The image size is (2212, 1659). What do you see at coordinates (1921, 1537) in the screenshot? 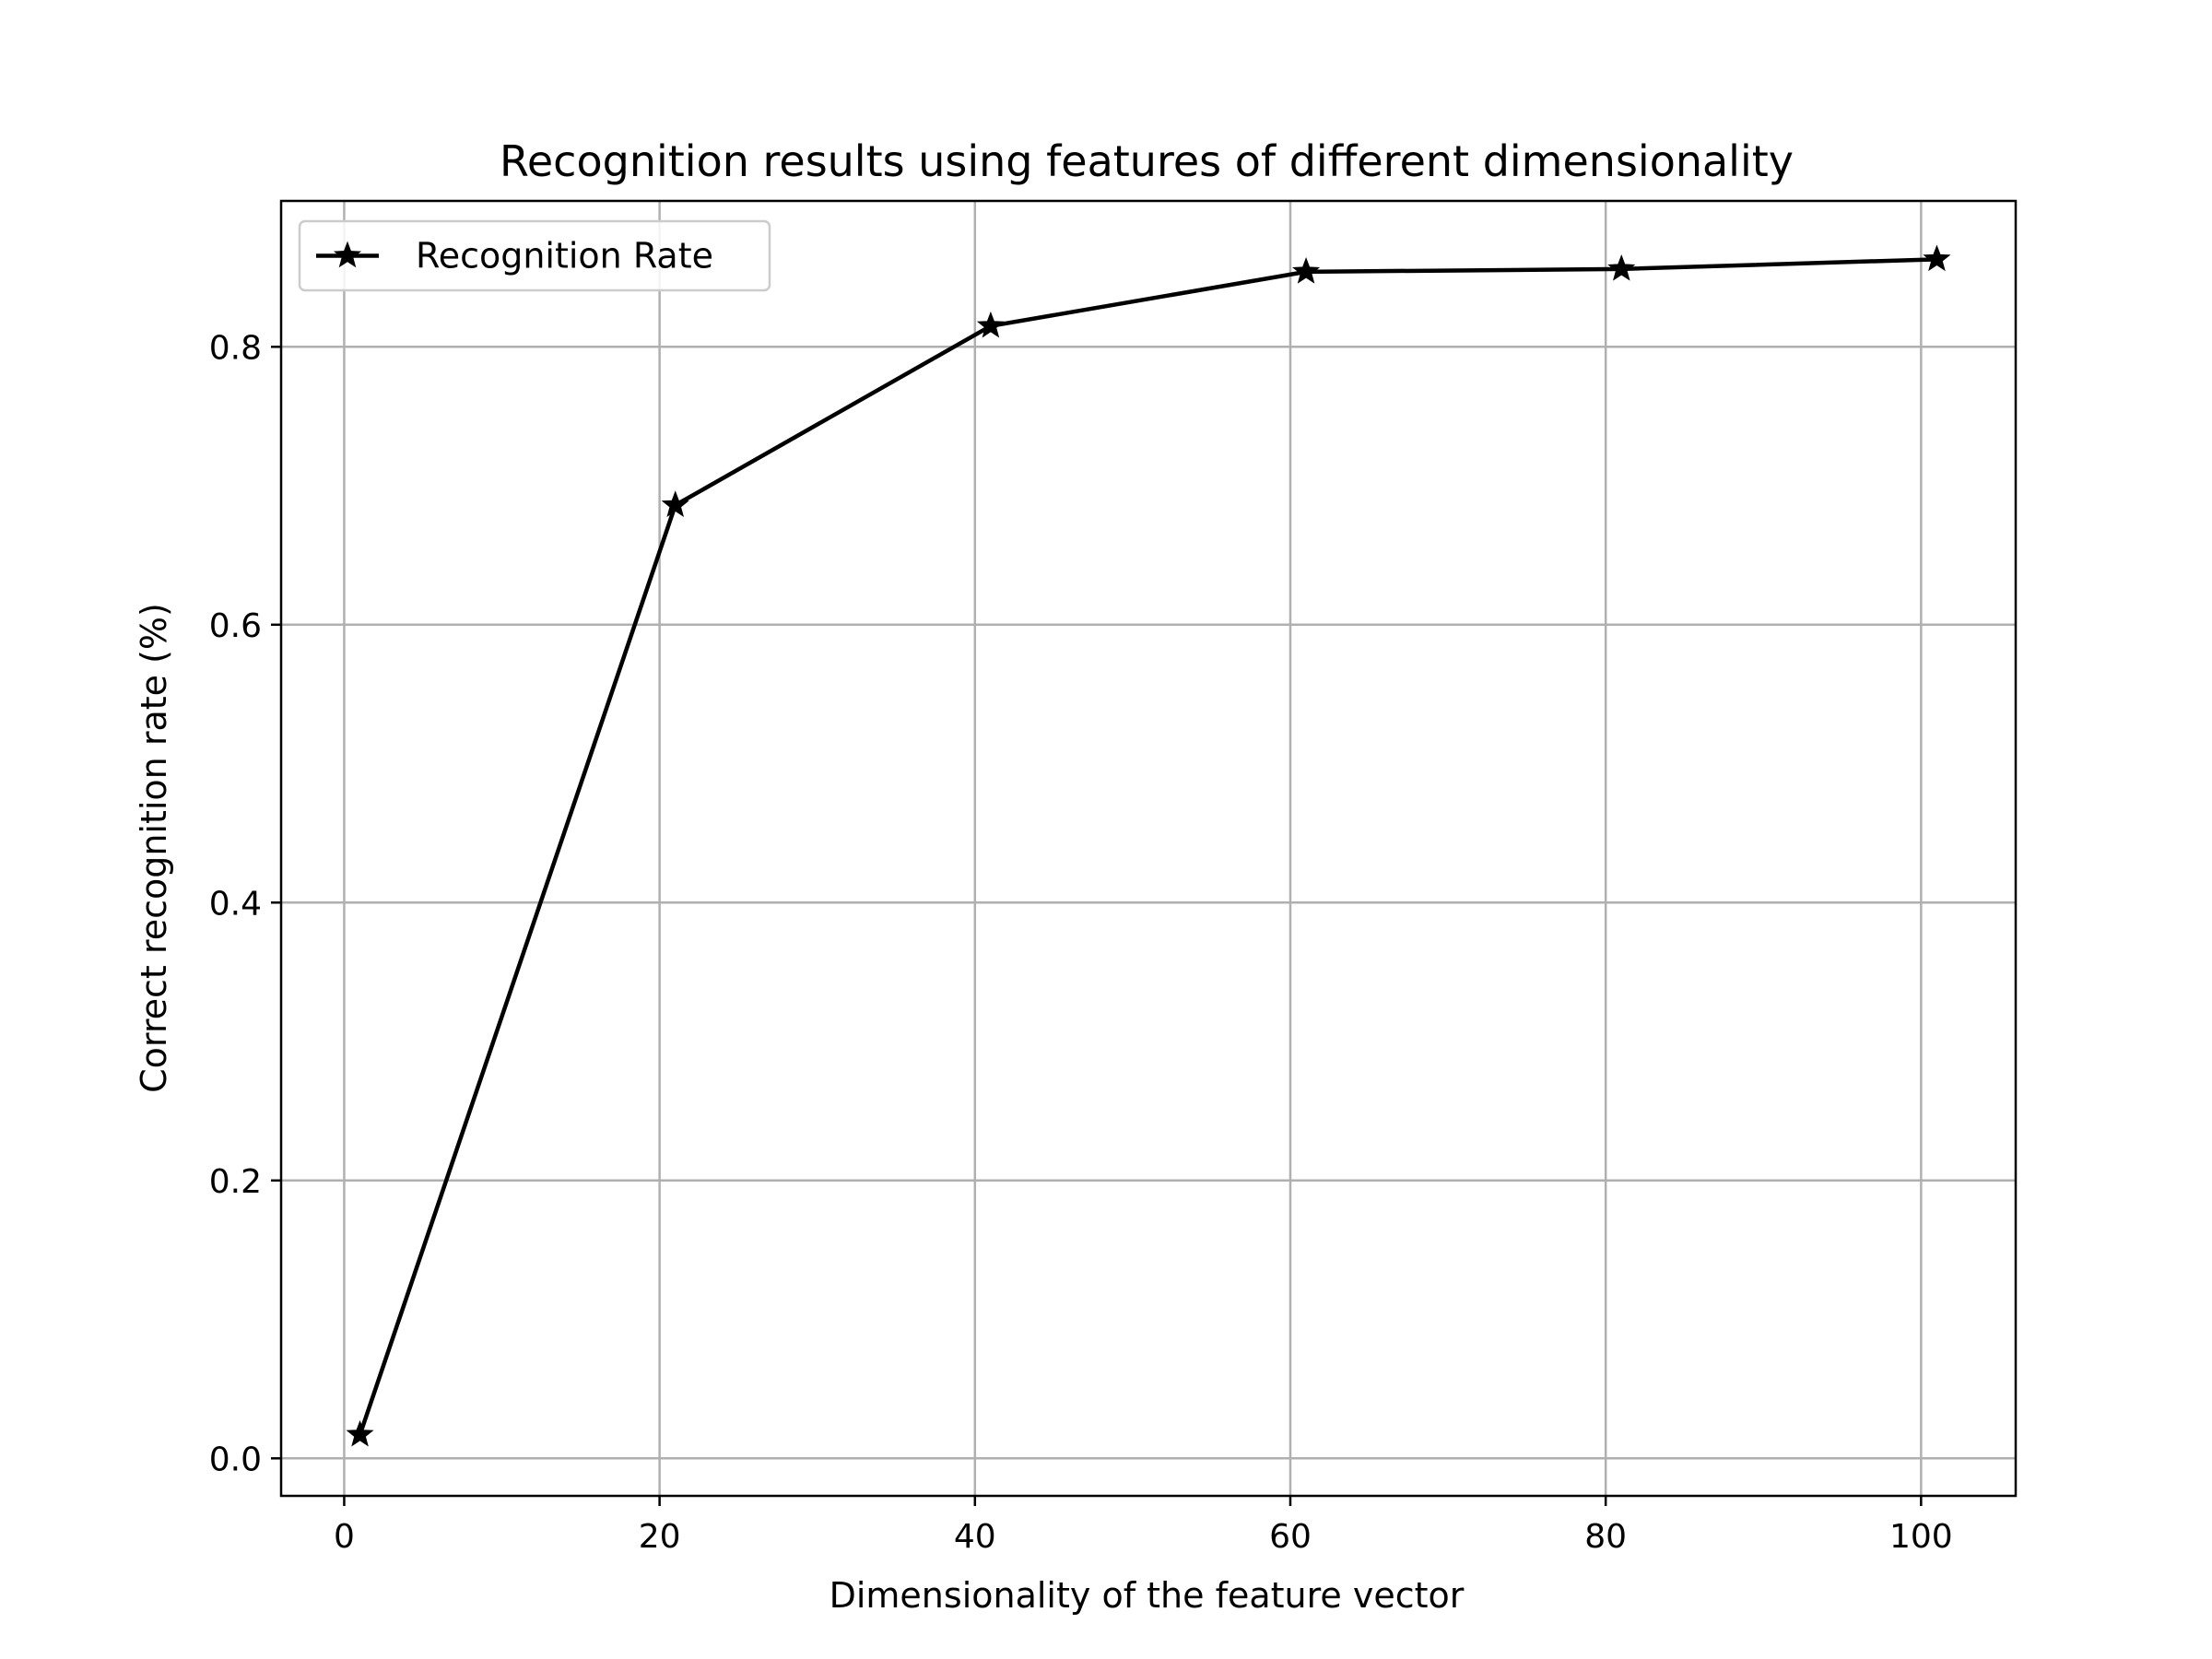
I see `x-tick-label: 100` at bounding box center [1921, 1537].